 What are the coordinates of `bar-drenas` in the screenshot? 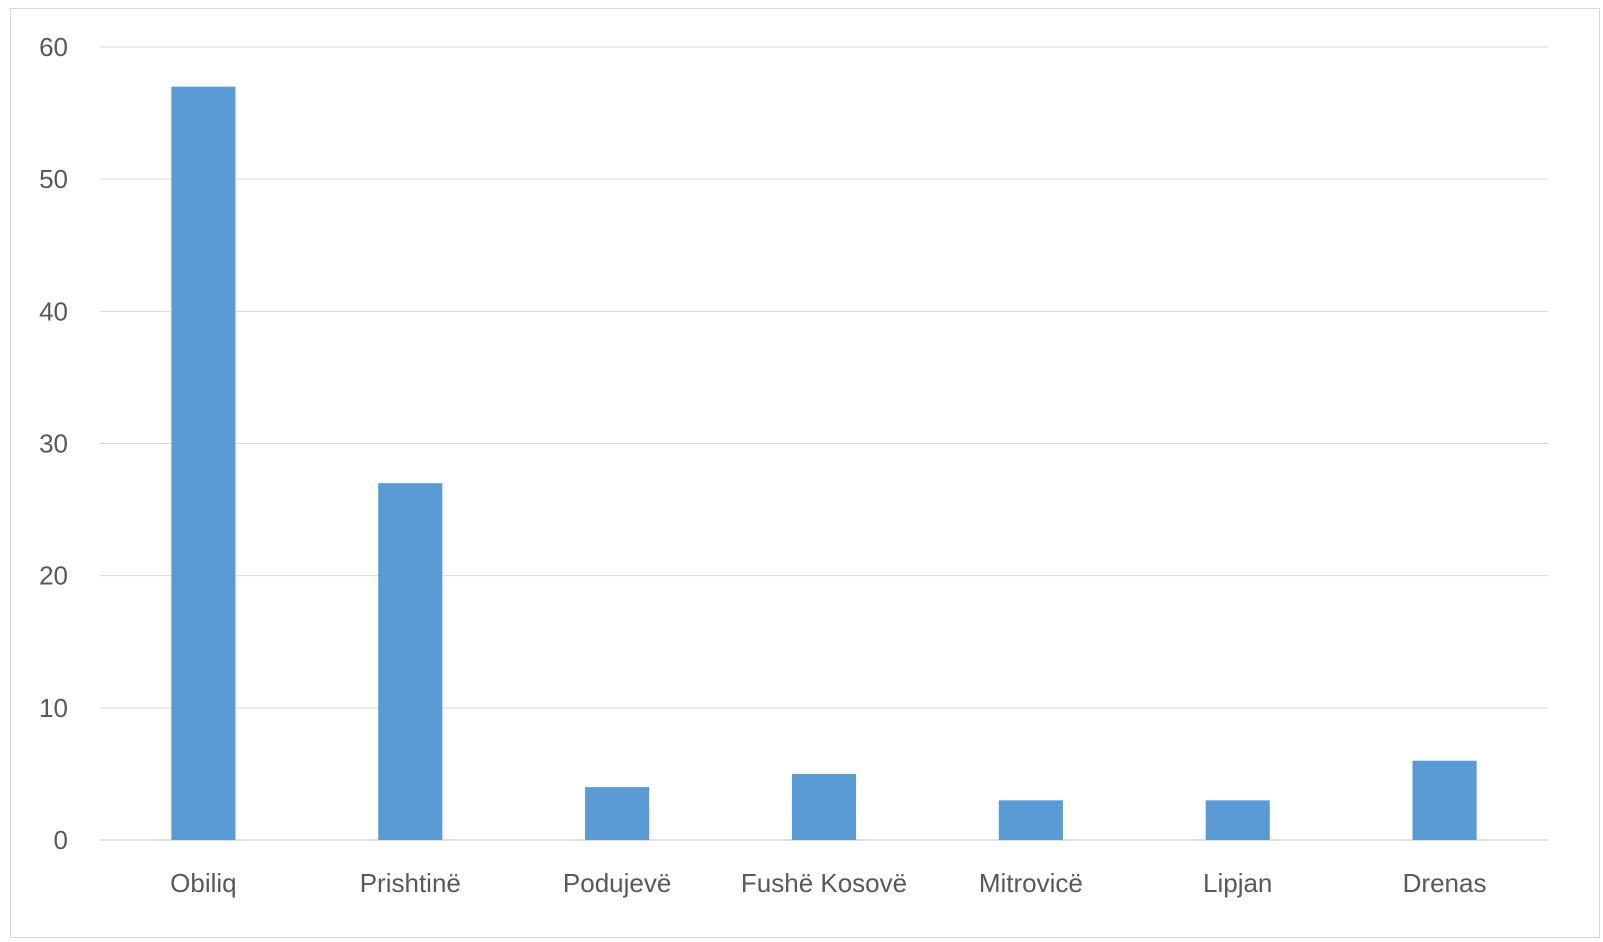 It's located at (1444, 800).